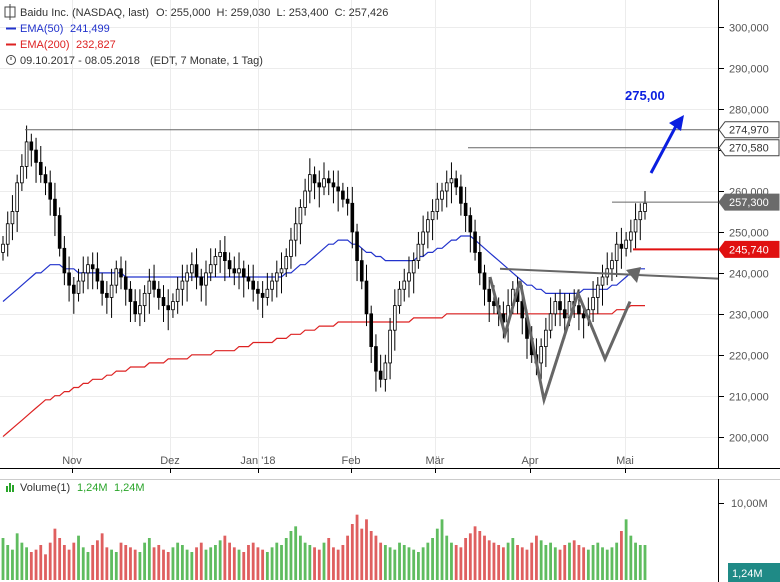 This screenshot has width=780, height=582. I want to click on price-tag-label: 257,300, so click(749, 203).